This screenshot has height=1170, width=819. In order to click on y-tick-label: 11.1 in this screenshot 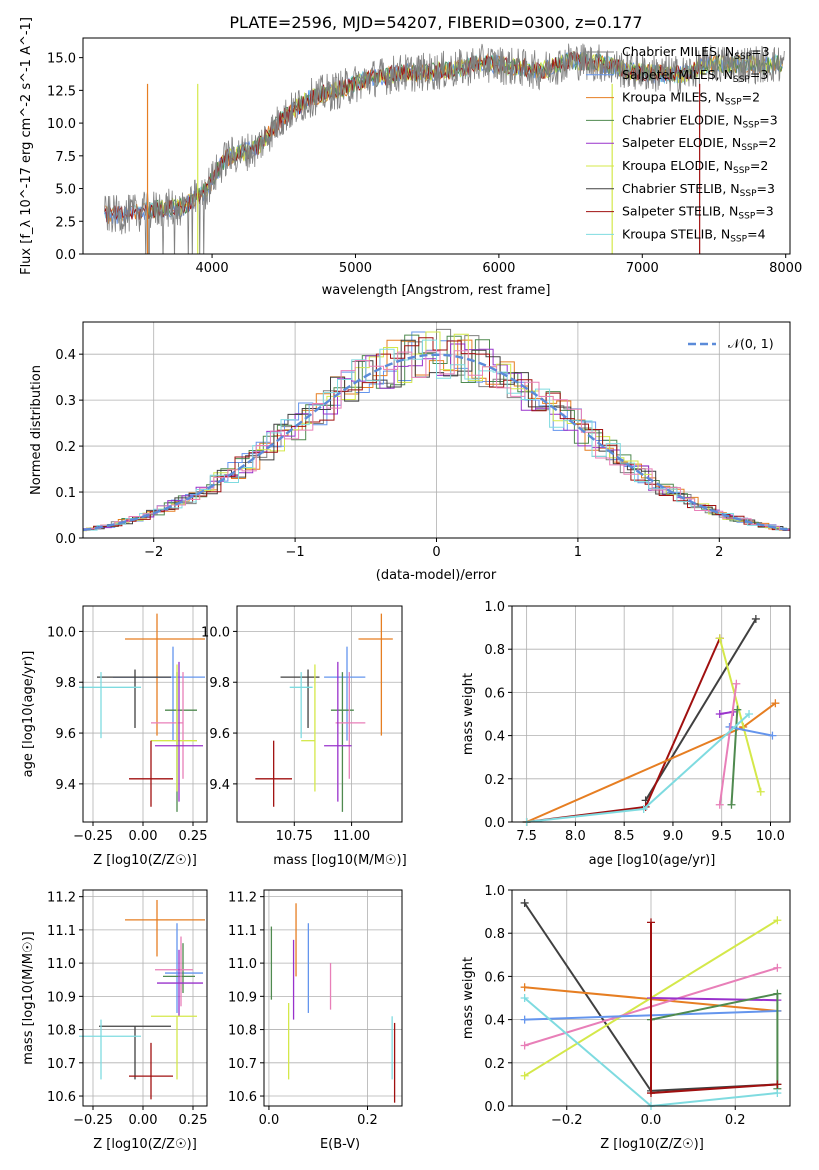, I will do `click(61, 931)`.